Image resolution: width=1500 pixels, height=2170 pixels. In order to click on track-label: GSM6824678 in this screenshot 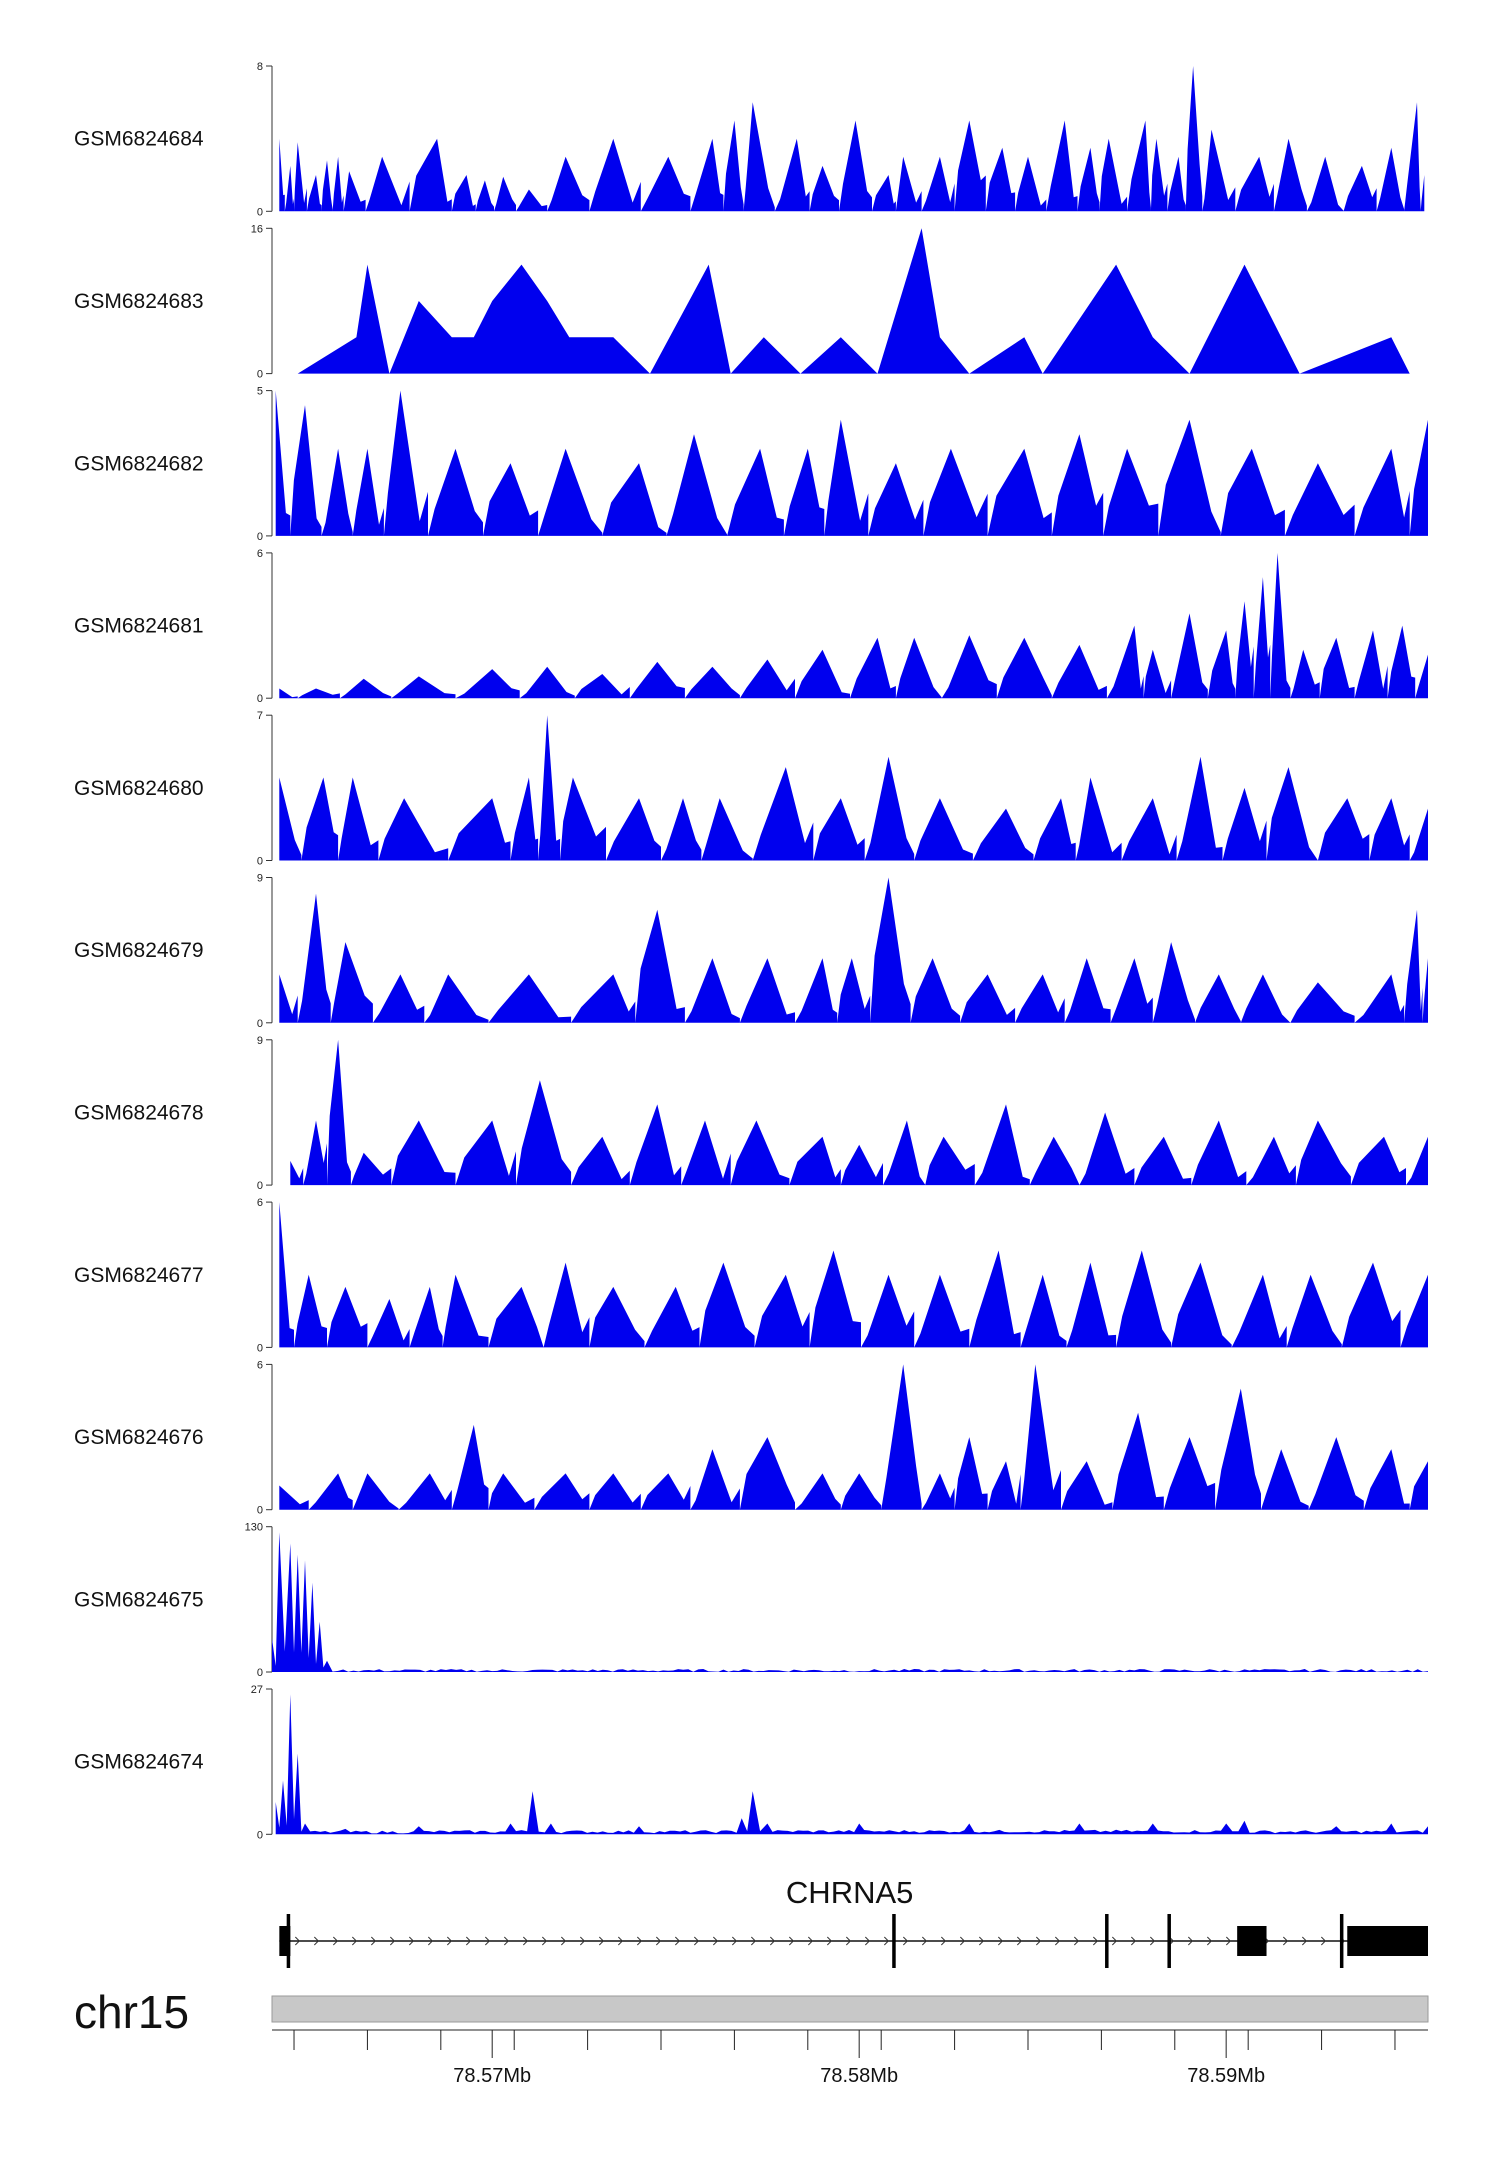, I will do `click(139, 1112)`.